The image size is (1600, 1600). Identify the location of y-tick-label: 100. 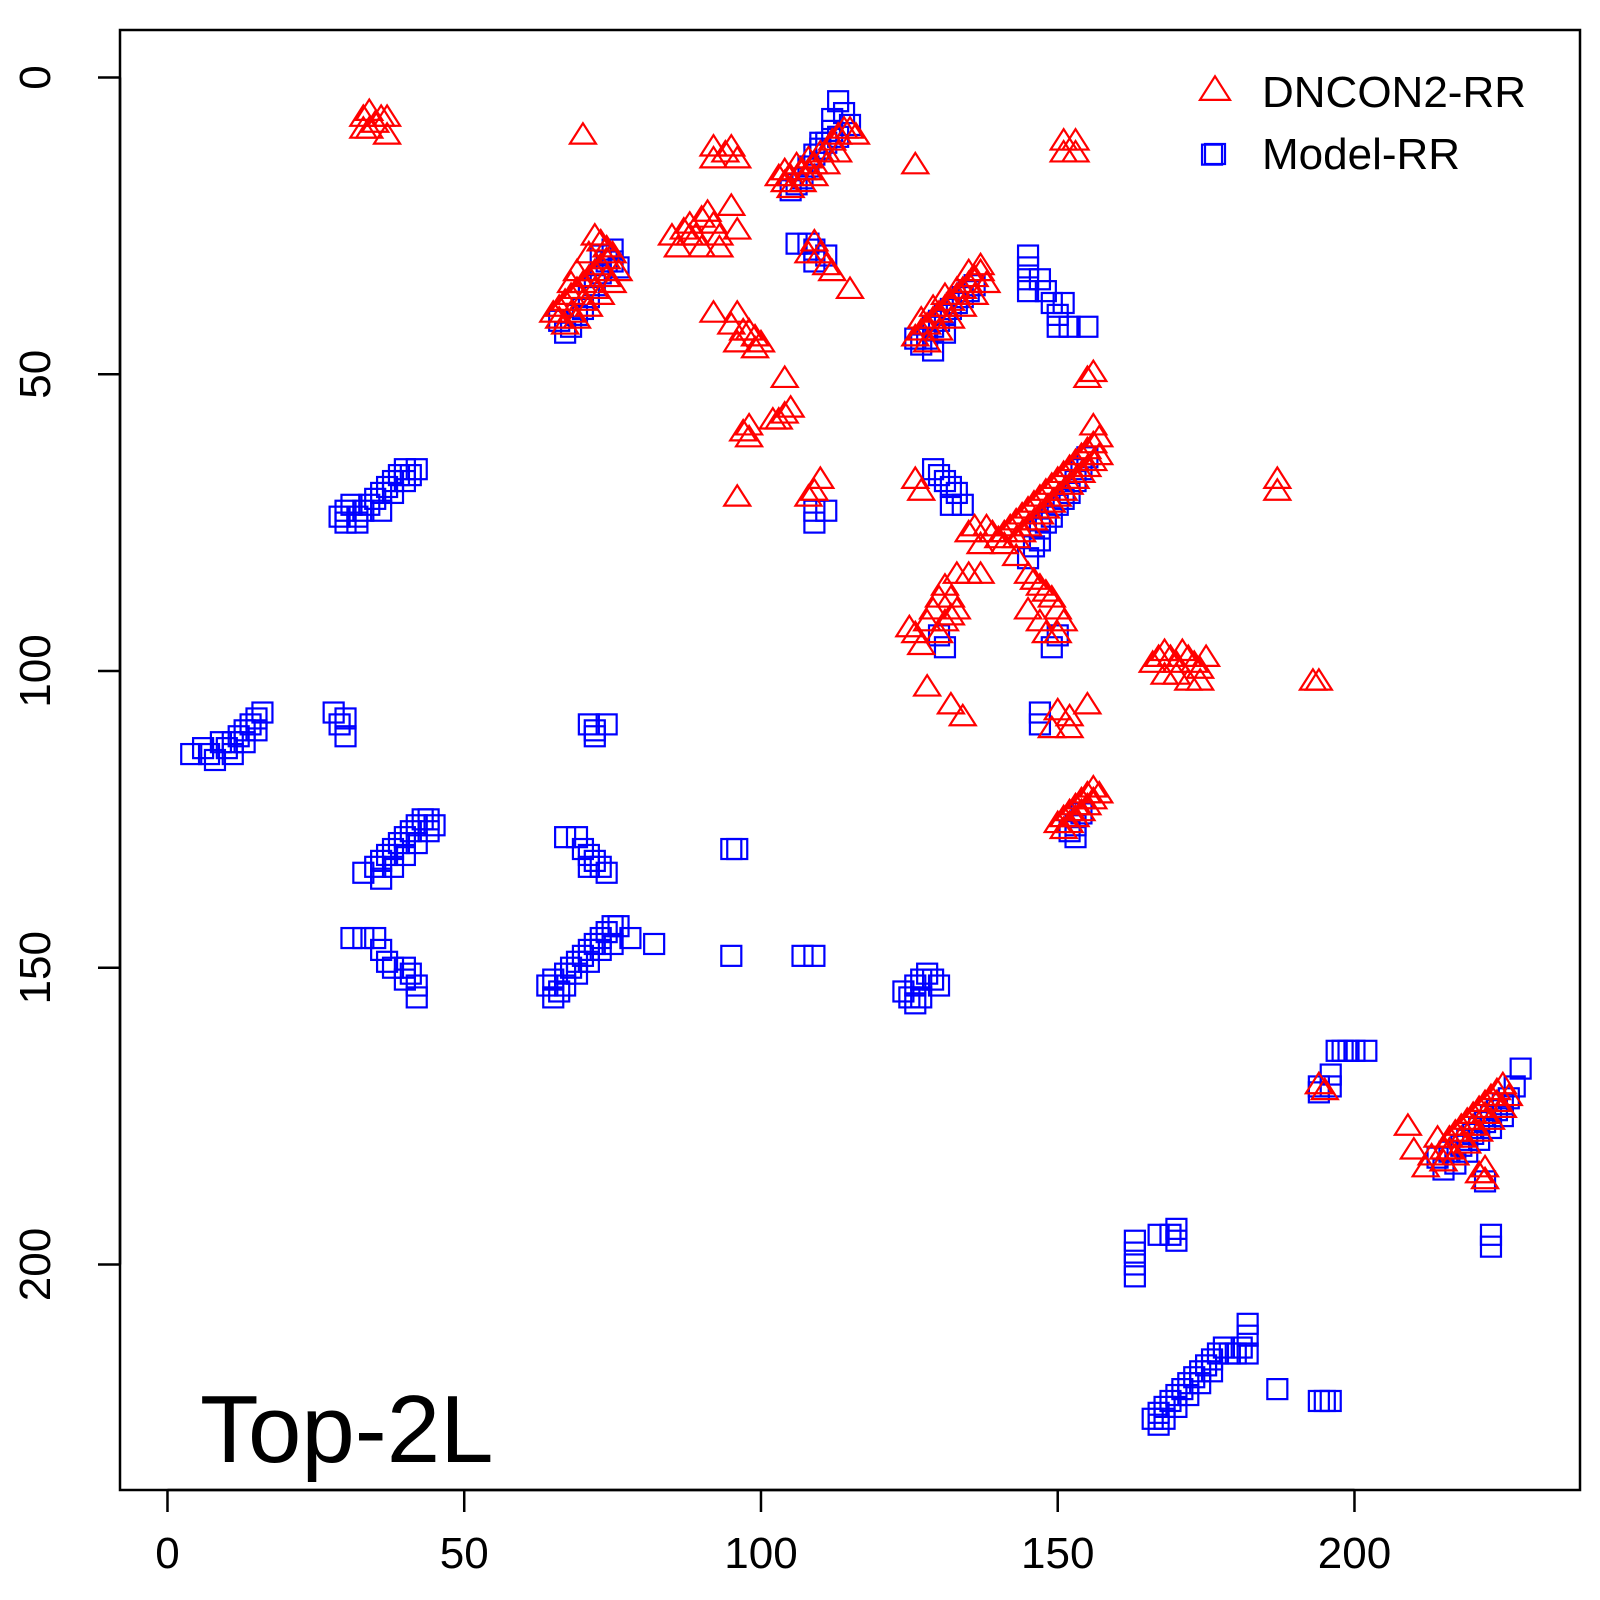
(35, 670).